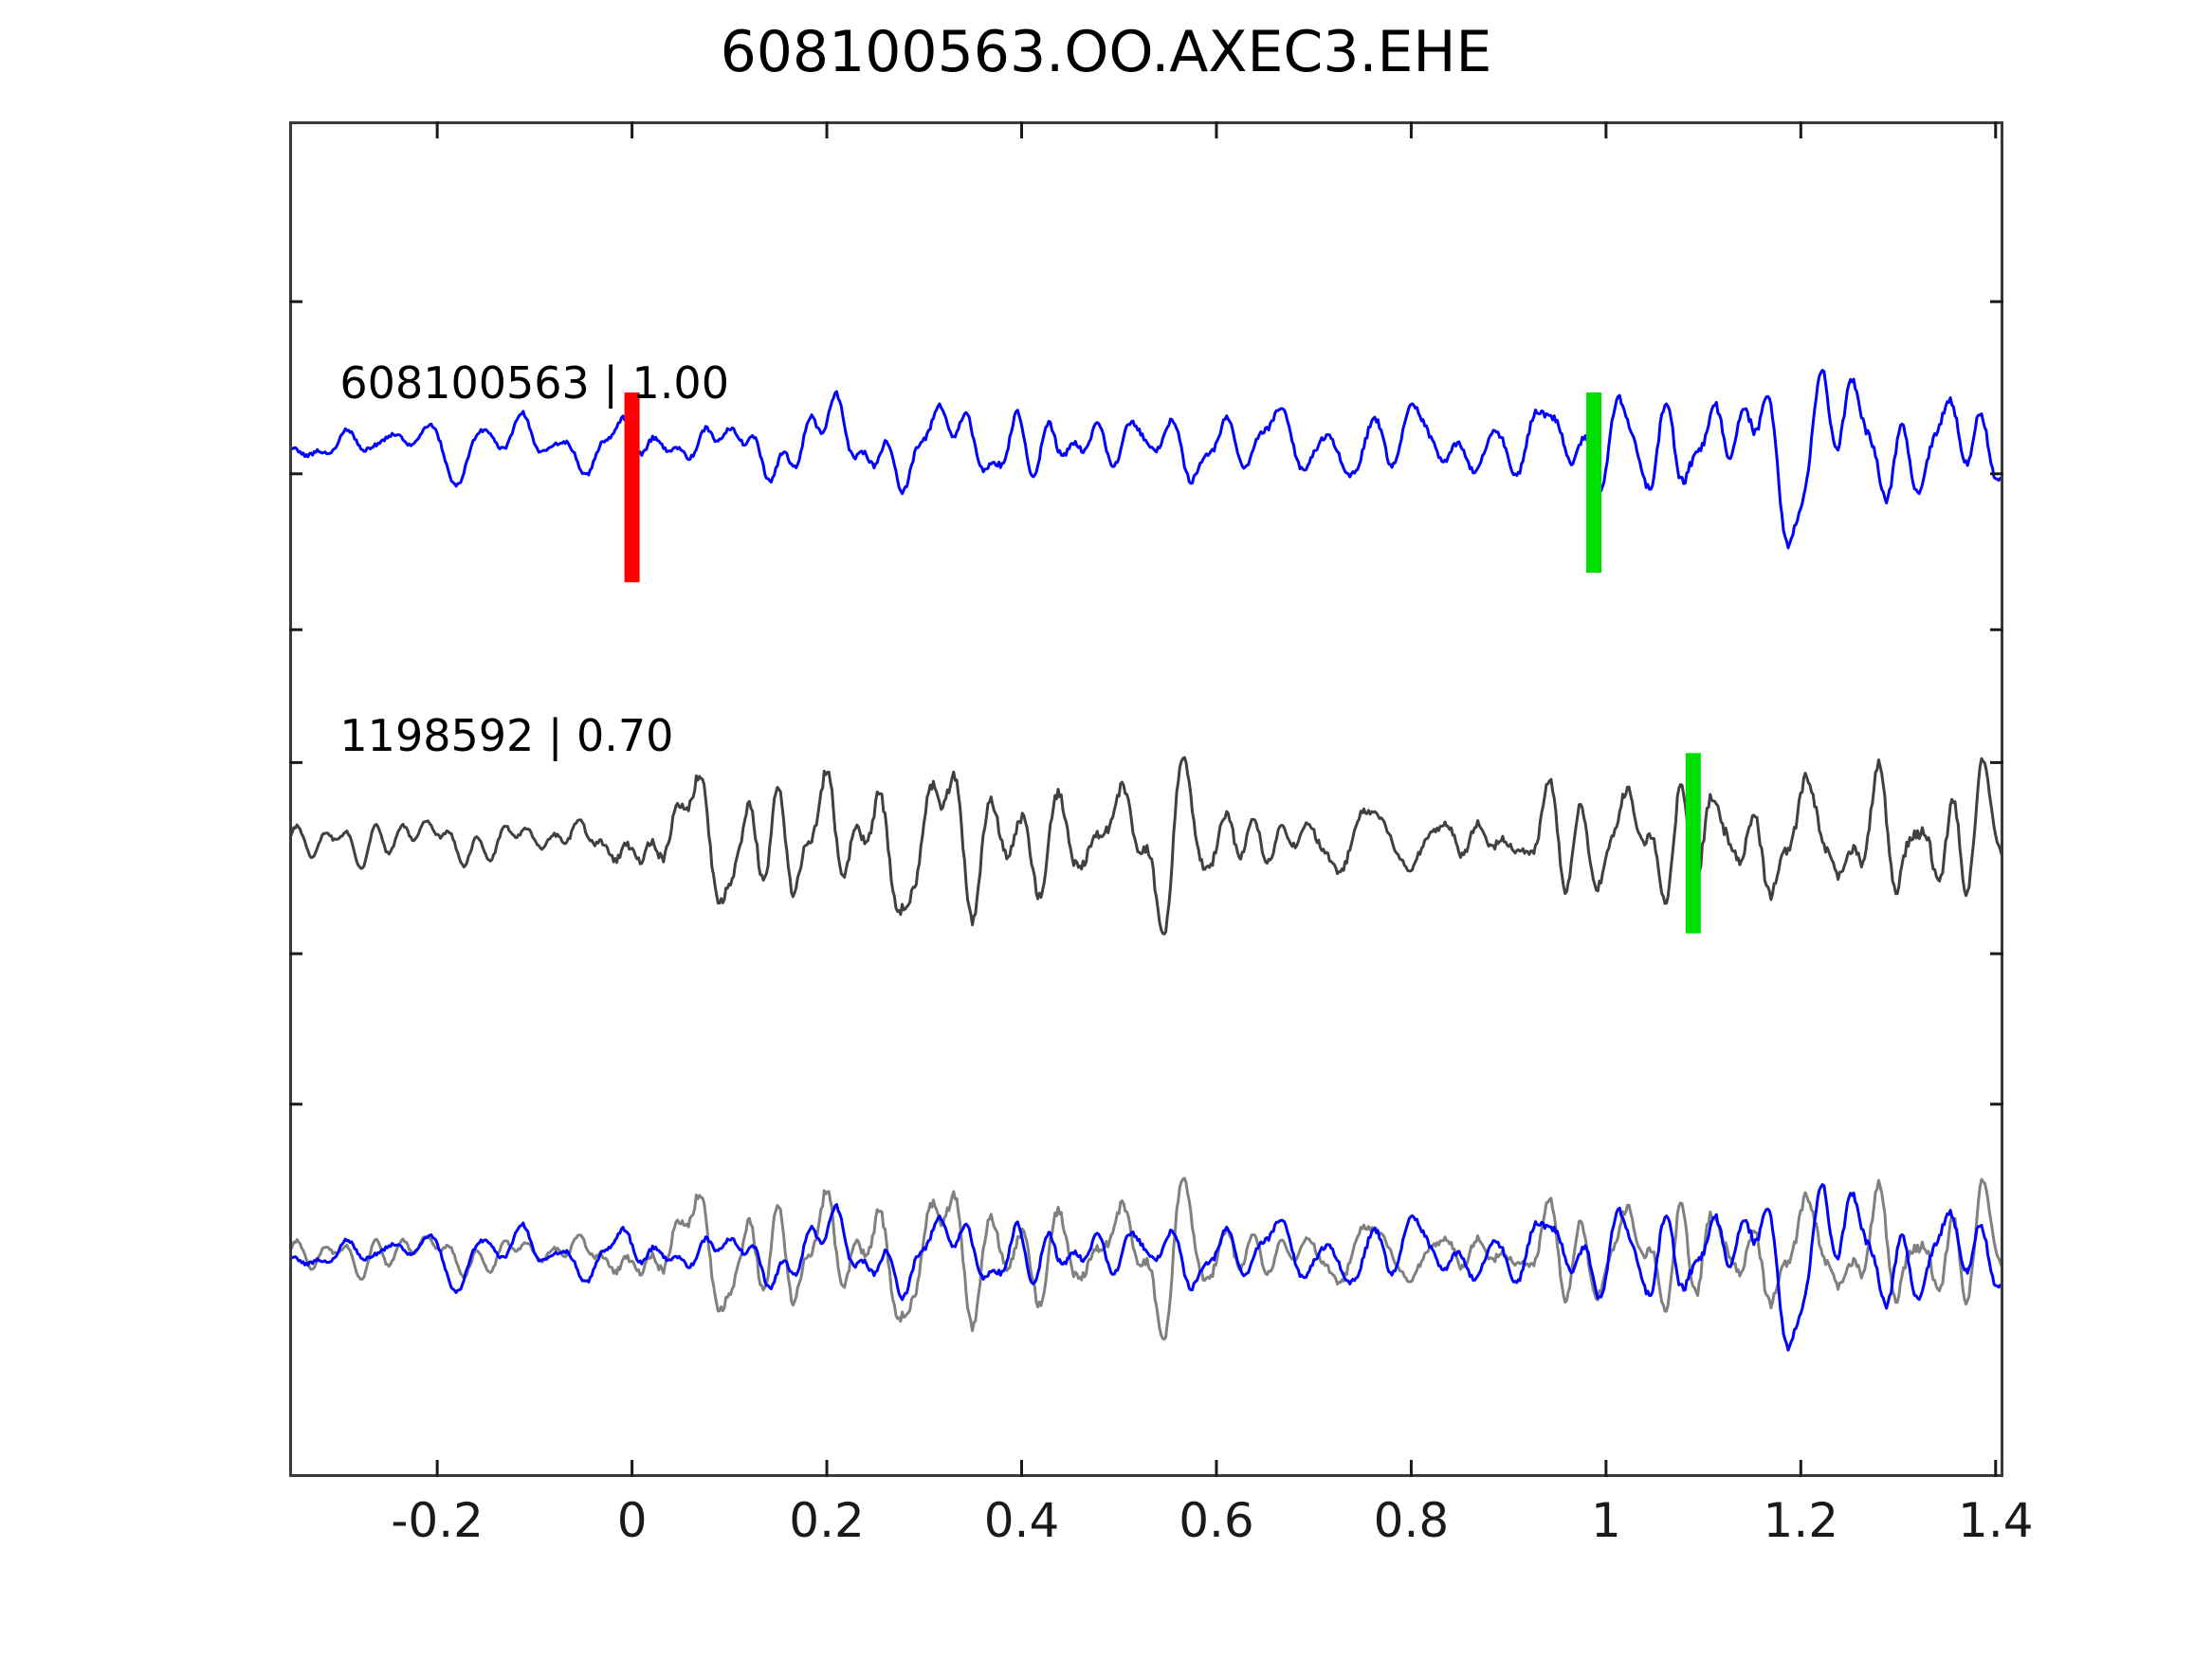  I want to click on template-pick-red, so click(632, 487).